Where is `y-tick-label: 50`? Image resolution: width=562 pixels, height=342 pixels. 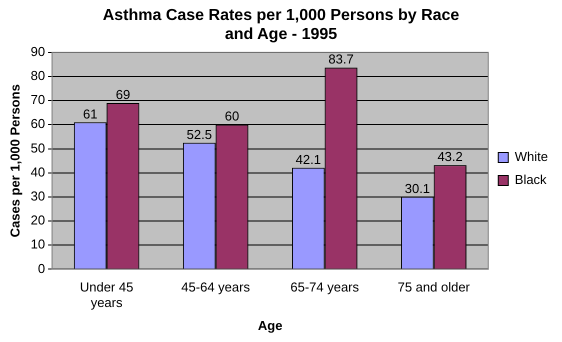 y-tick-label: 50 is located at coordinates (38, 148).